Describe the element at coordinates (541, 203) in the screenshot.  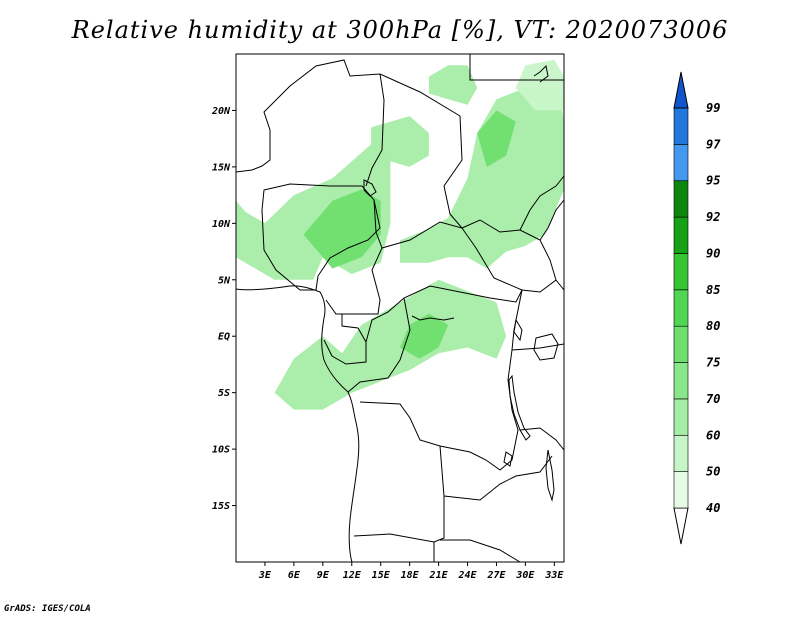
I see `border-ethiopia` at that location.